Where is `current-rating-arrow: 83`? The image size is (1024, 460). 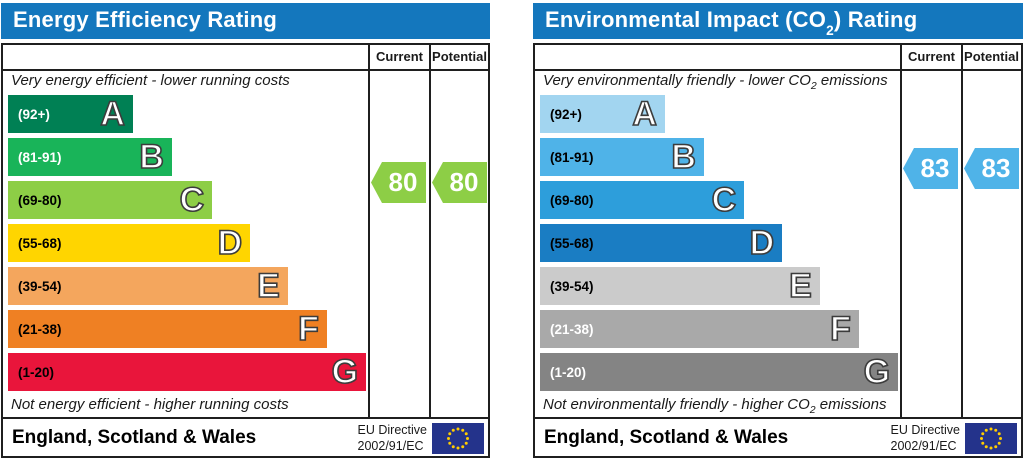 current-rating-arrow: 83 is located at coordinates (930, 168).